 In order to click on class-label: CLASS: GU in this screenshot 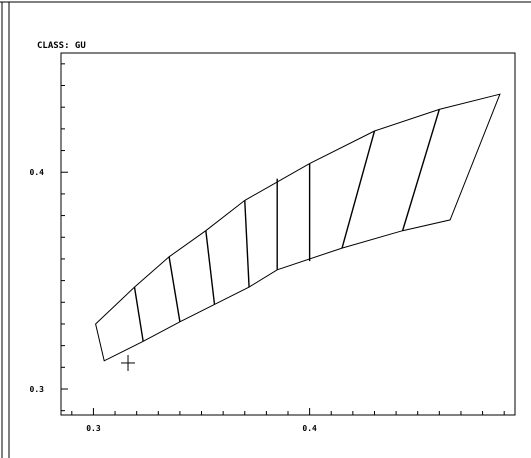, I will do `click(61, 46)`.